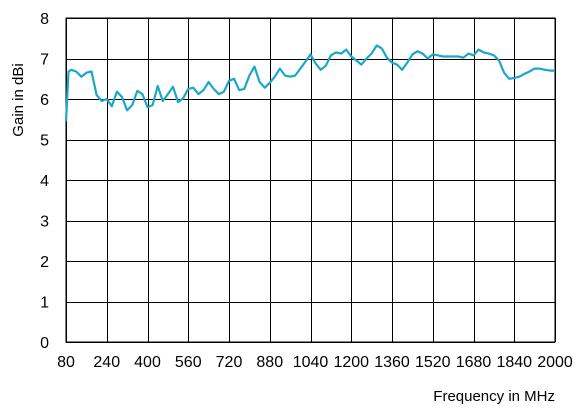  I want to click on x-tick-label: 1680, so click(474, 362).